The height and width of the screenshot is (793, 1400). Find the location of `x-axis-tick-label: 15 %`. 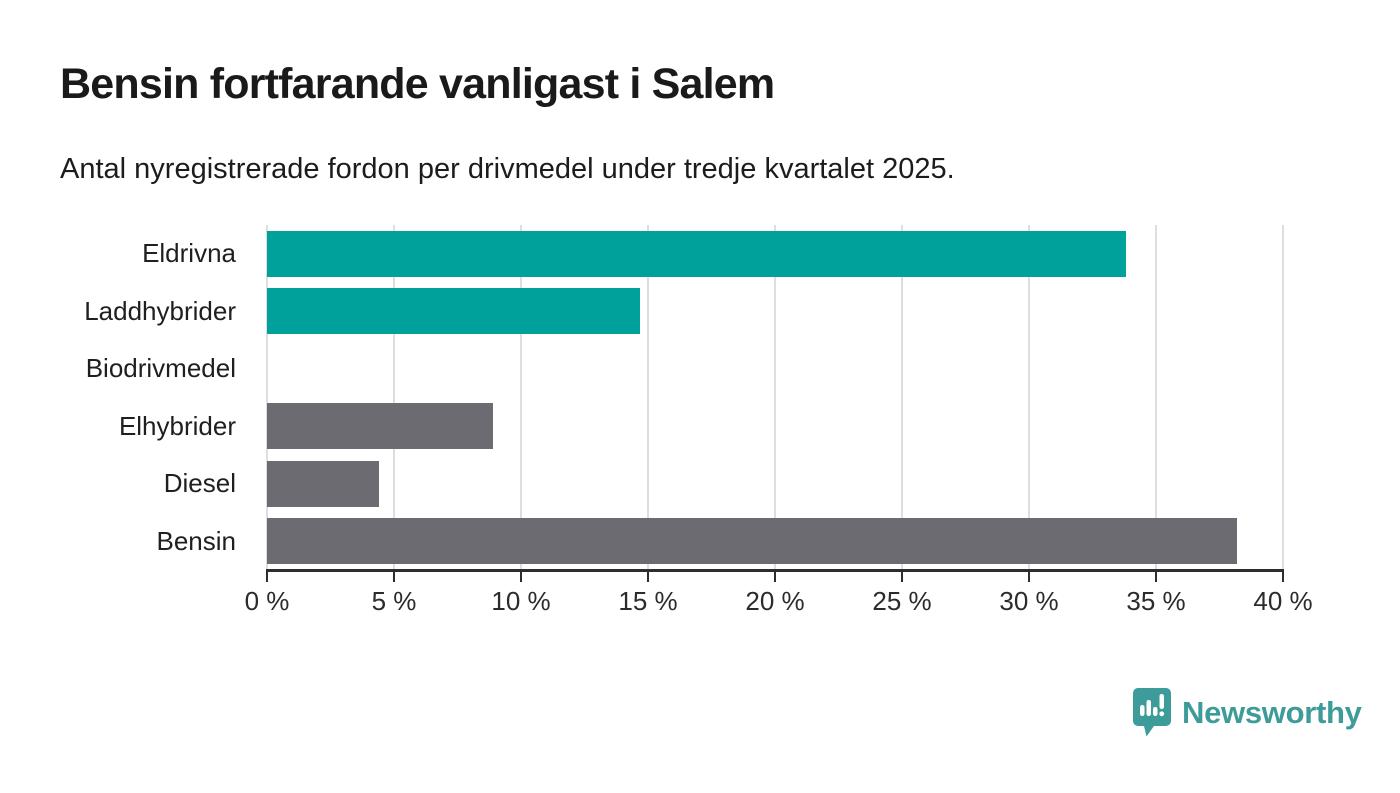

x-axis-tick-label: 15 % is located at coordinates (648, 601).